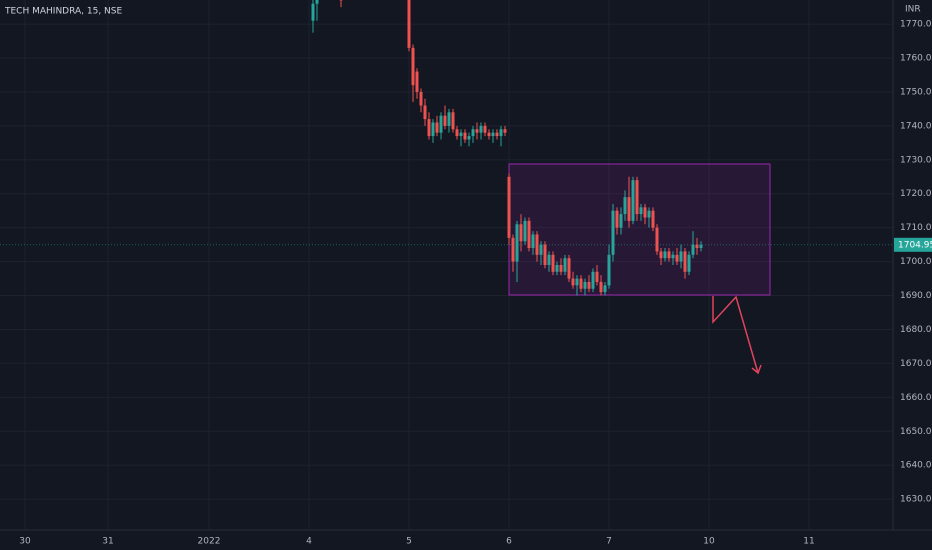 Image resolution: width=932 pixels, height=550 pixels. Describe the element at coordinates (916, 126) in the screenshot. I see `y-tick-label: 1740.00` at that location.